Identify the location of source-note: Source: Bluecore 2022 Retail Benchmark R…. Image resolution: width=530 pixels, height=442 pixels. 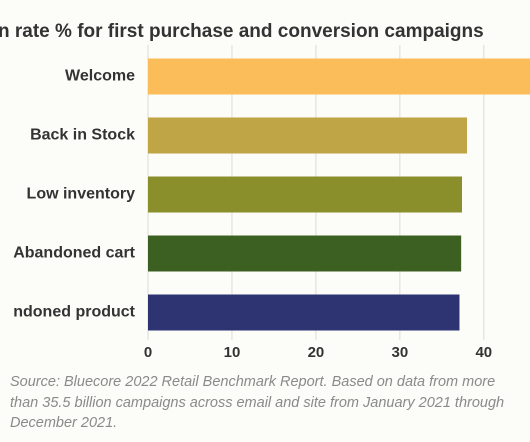
(257, 402).